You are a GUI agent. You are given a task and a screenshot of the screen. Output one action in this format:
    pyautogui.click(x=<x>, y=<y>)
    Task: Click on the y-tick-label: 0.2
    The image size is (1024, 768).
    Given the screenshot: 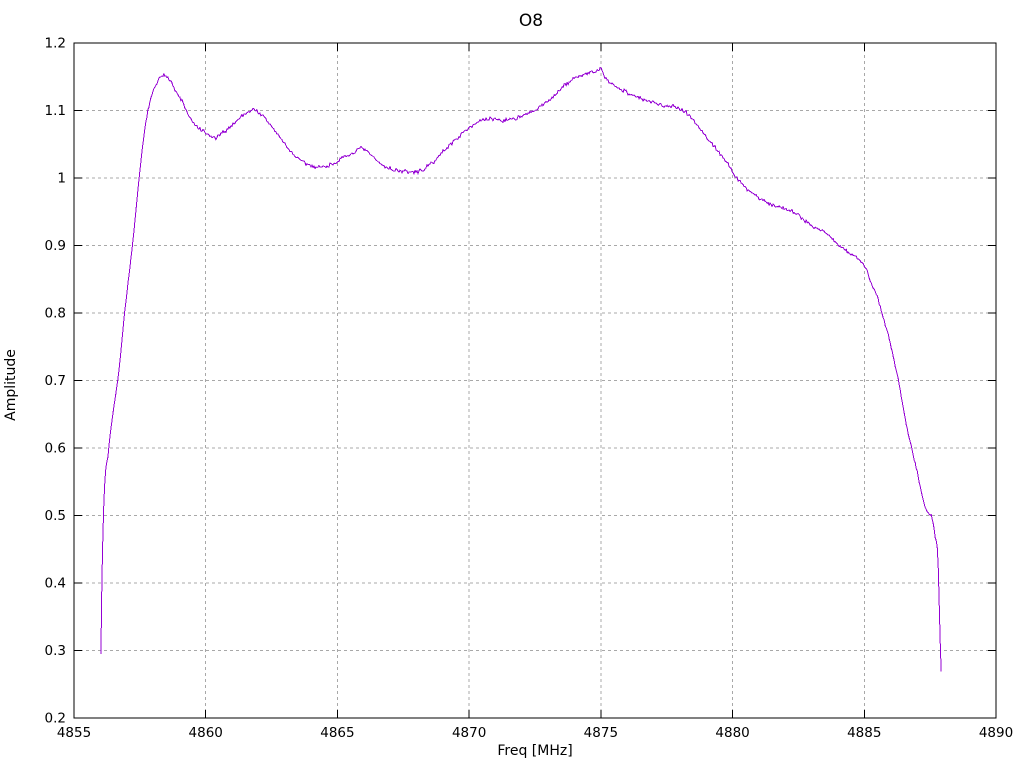 What is the action you would take?
    pyautogui.click(x=55, y=719)
    